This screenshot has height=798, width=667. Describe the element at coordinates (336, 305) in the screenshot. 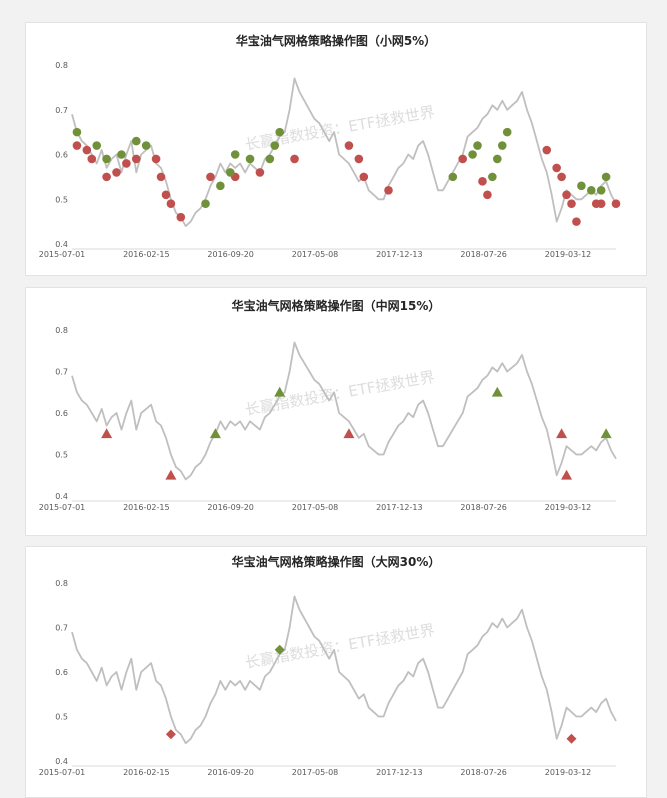

I see `chart-title: 华宝油气网格策略操作图（中网15%）` at that location.